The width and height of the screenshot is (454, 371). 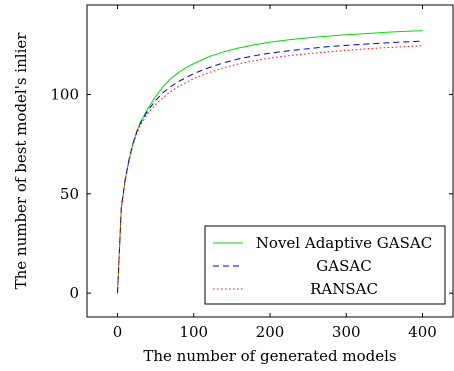 I want to click on y-axis-label: The number of best model's inlier, so click(x=21, y=161).